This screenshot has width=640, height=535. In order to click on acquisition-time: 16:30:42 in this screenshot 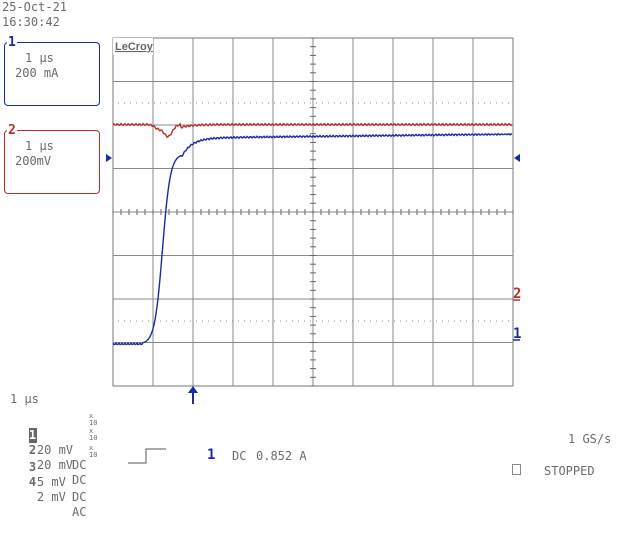, I will do `click(31, 22)`.